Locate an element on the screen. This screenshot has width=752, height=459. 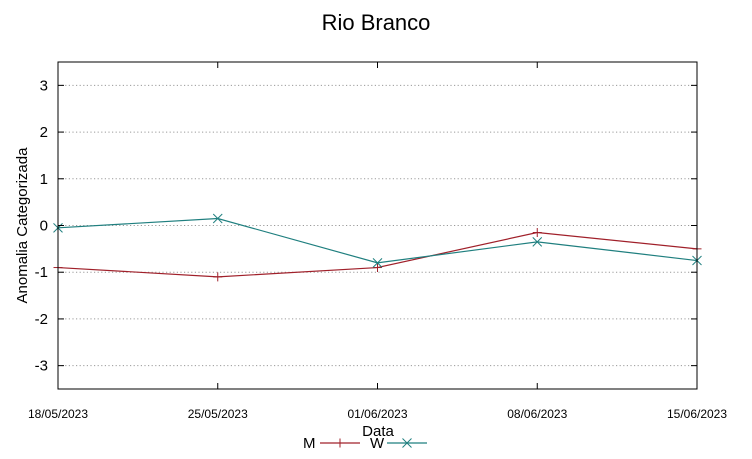
legend-label-m: M is located at coordinates (309, 443).